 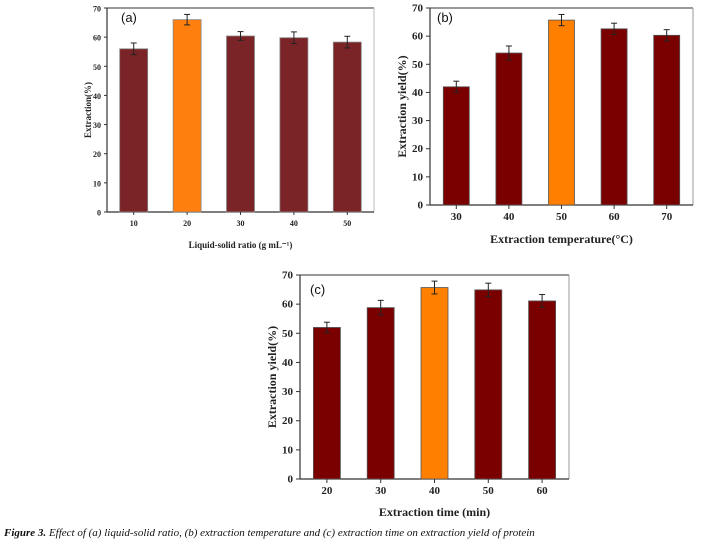 I want to click on x-axis-title: Liquid-solid ratio (g mL⁻¹), so click(x=241, y=245).